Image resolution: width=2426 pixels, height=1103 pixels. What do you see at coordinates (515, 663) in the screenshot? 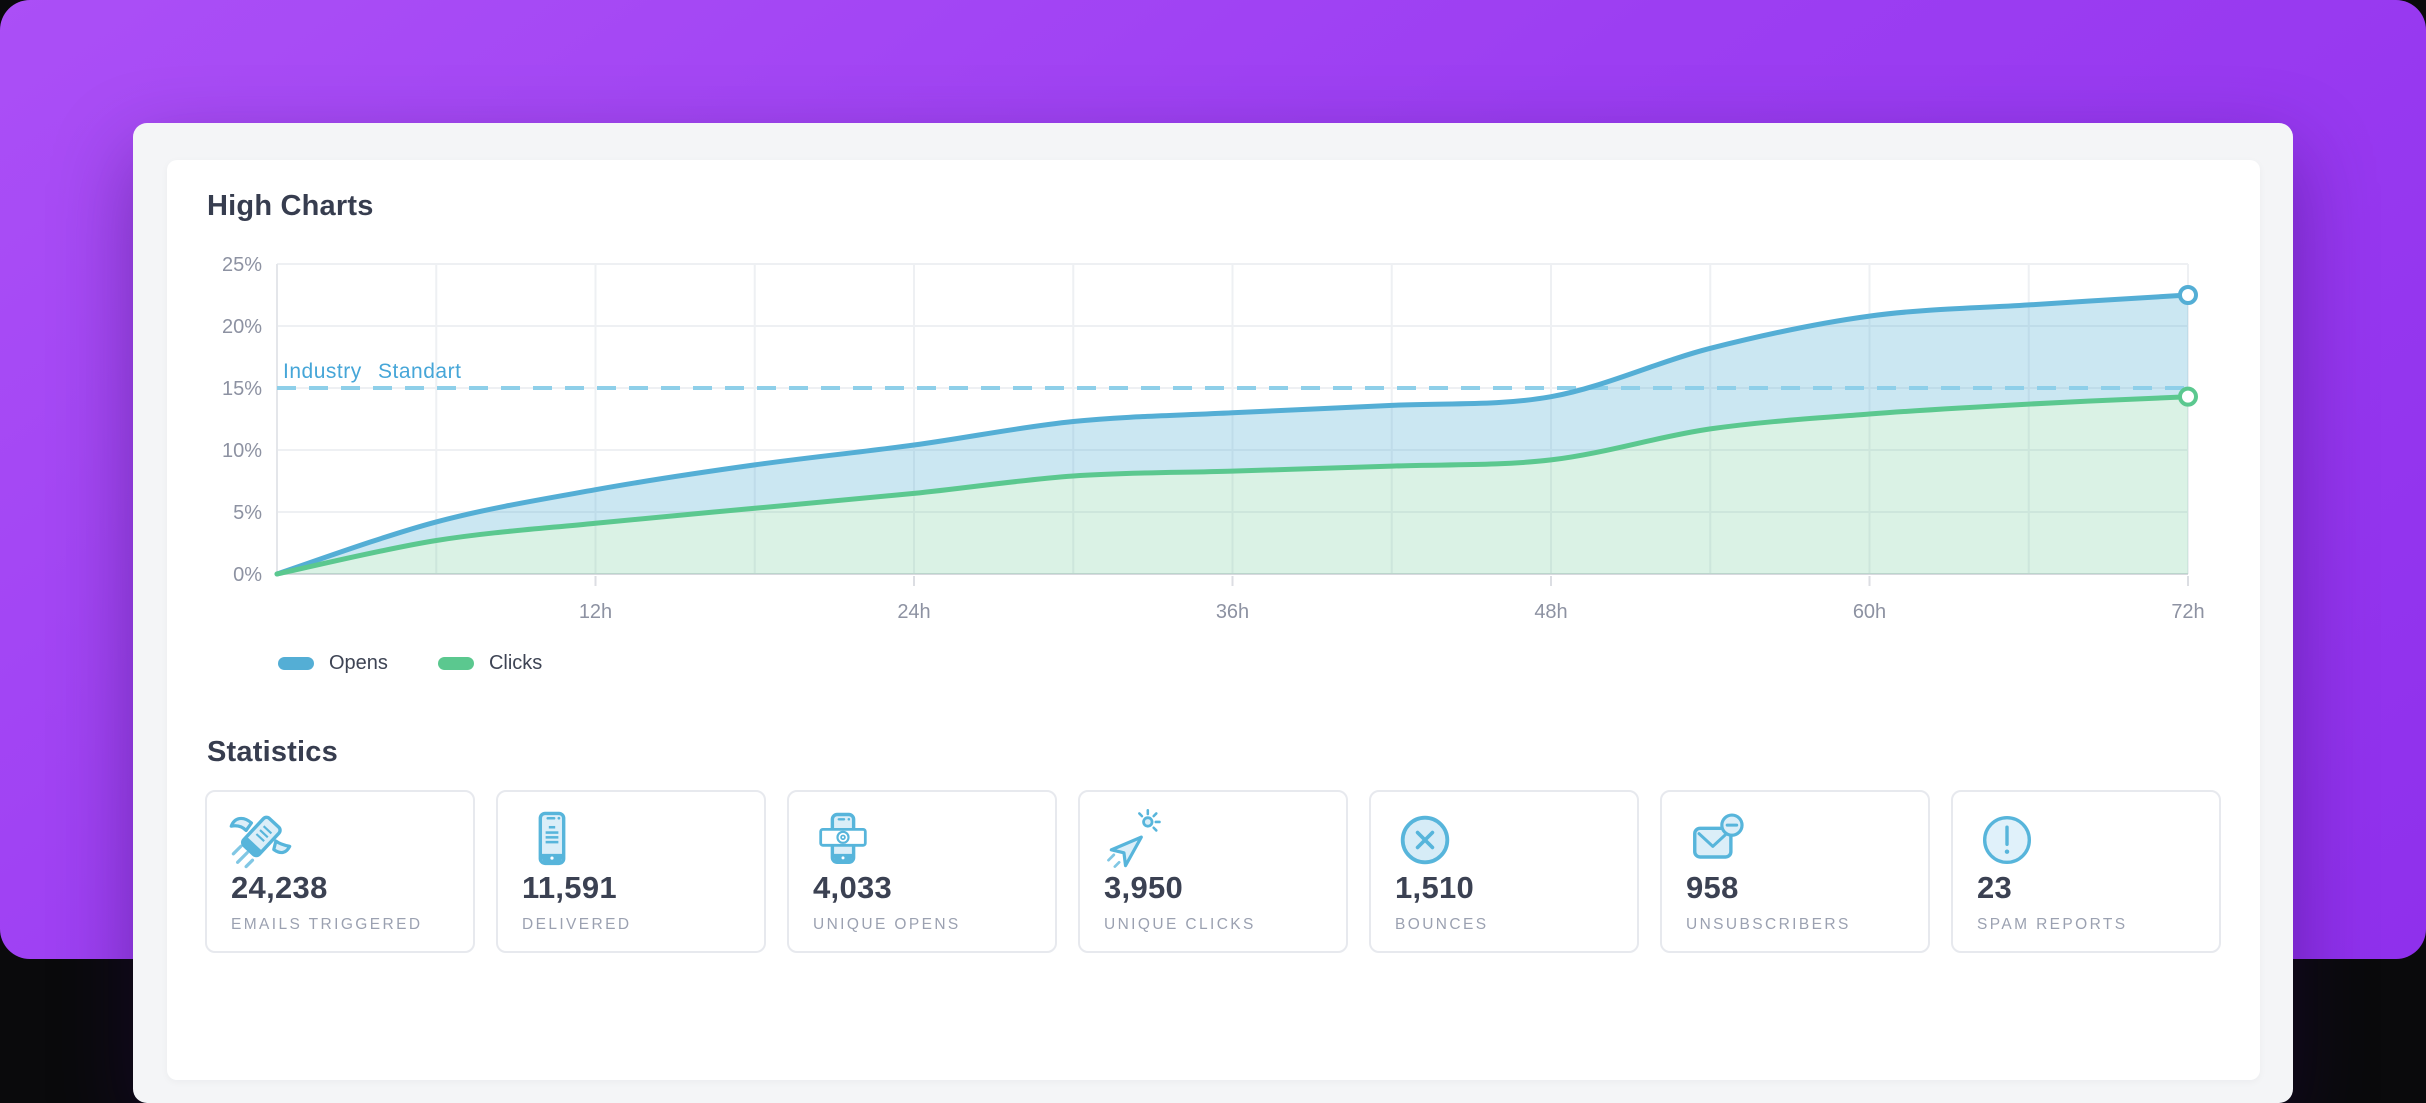
I see `clicks-legend-label: Clicks` at bounding box center [515, 663].